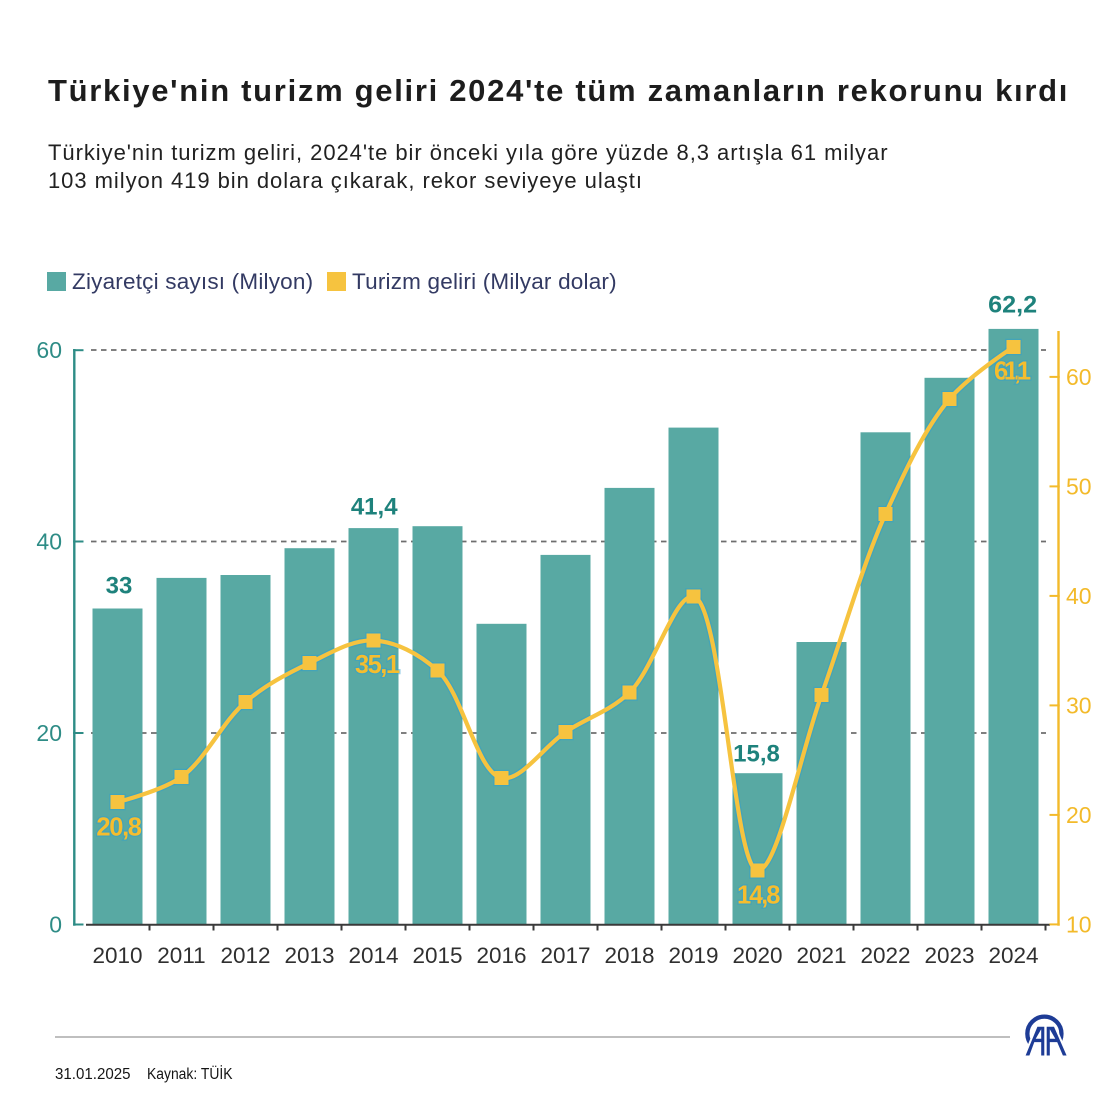 The height and width of the screenshot is (1120, 1120). I want to click on svg-text: 62,2, so click(1012, 305).